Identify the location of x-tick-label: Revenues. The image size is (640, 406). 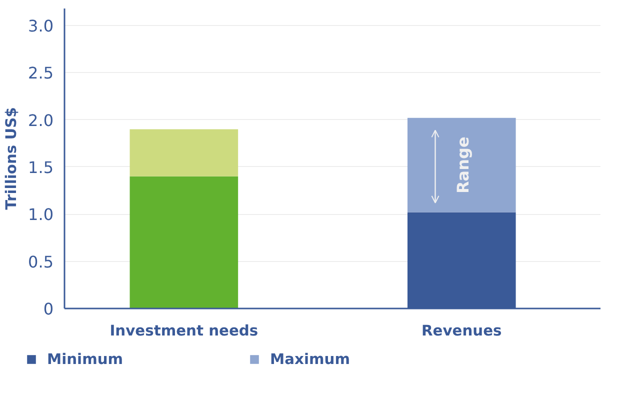
(462, 331).